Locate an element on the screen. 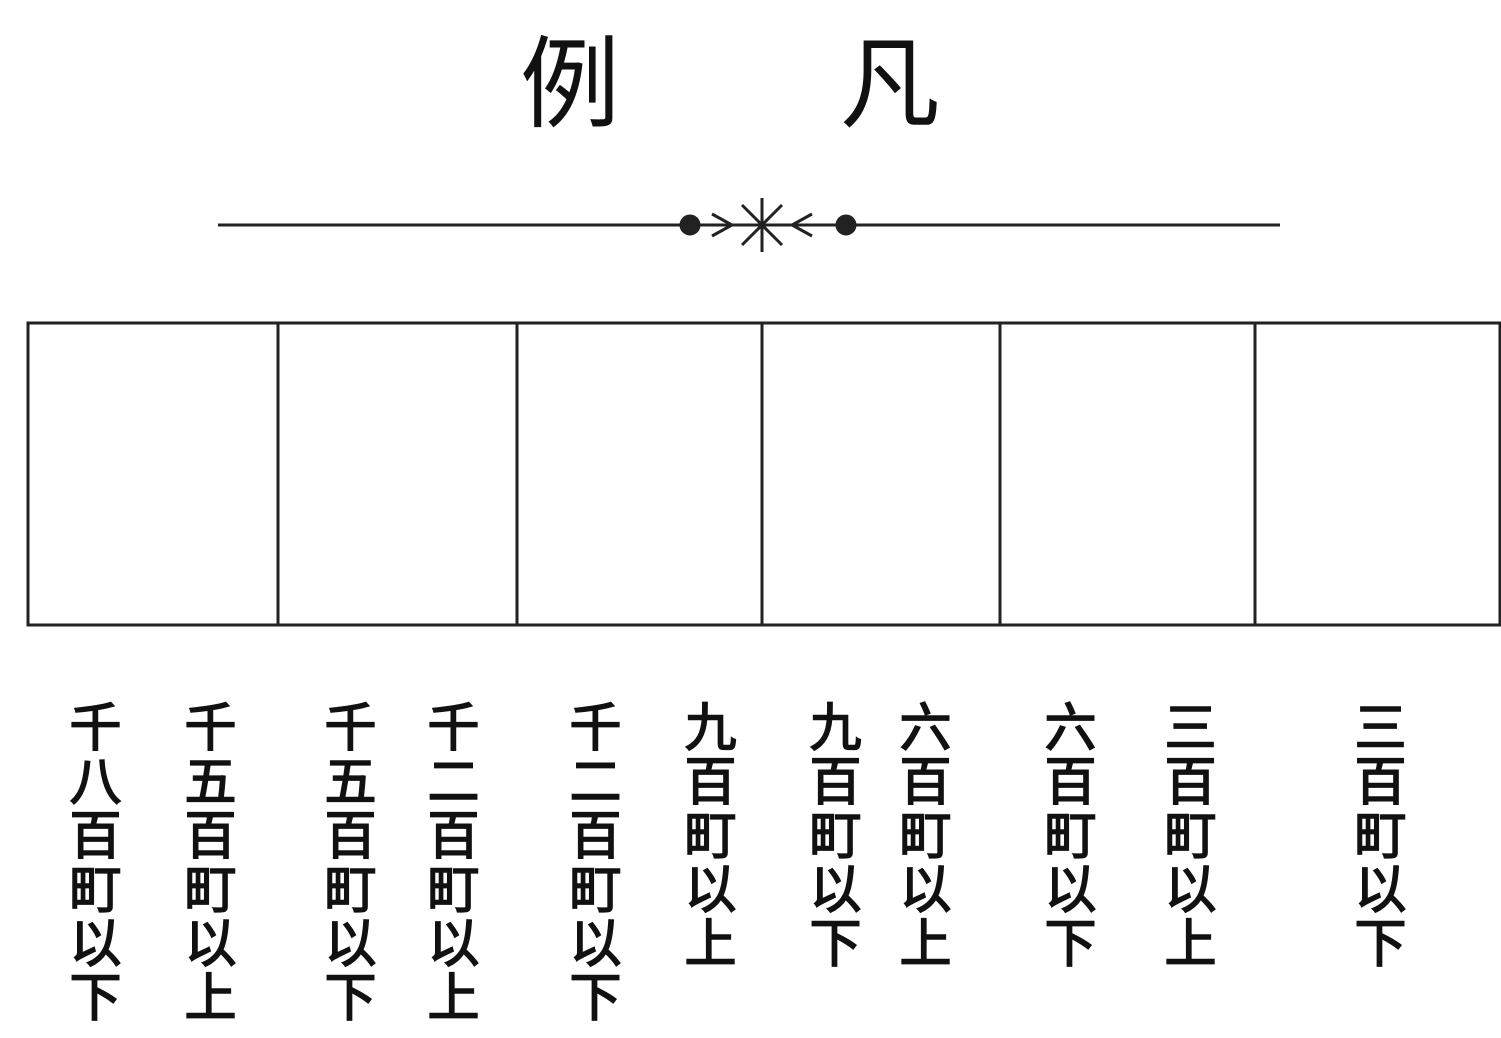  legend-label: 三百町以上 is located at coordinates (1185, 835).